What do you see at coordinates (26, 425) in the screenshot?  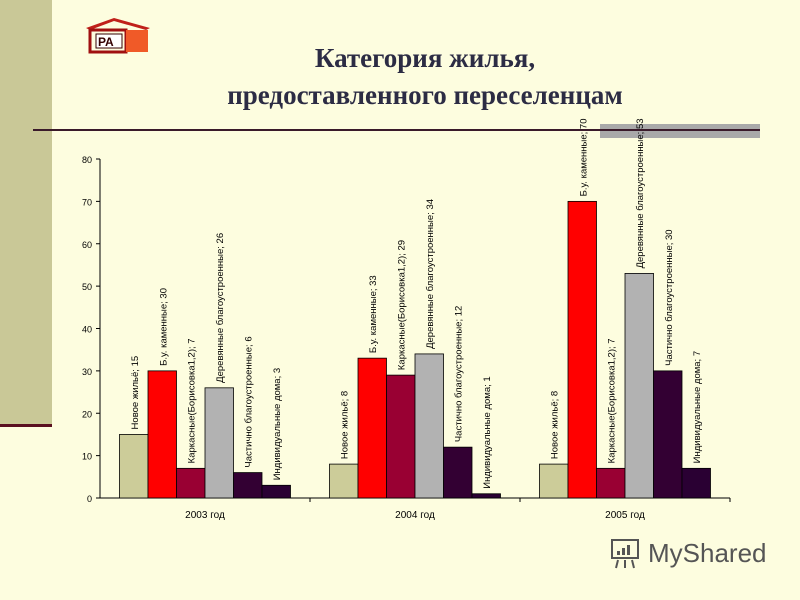 I see `left-decor-line` at bounding box center [26, 425].